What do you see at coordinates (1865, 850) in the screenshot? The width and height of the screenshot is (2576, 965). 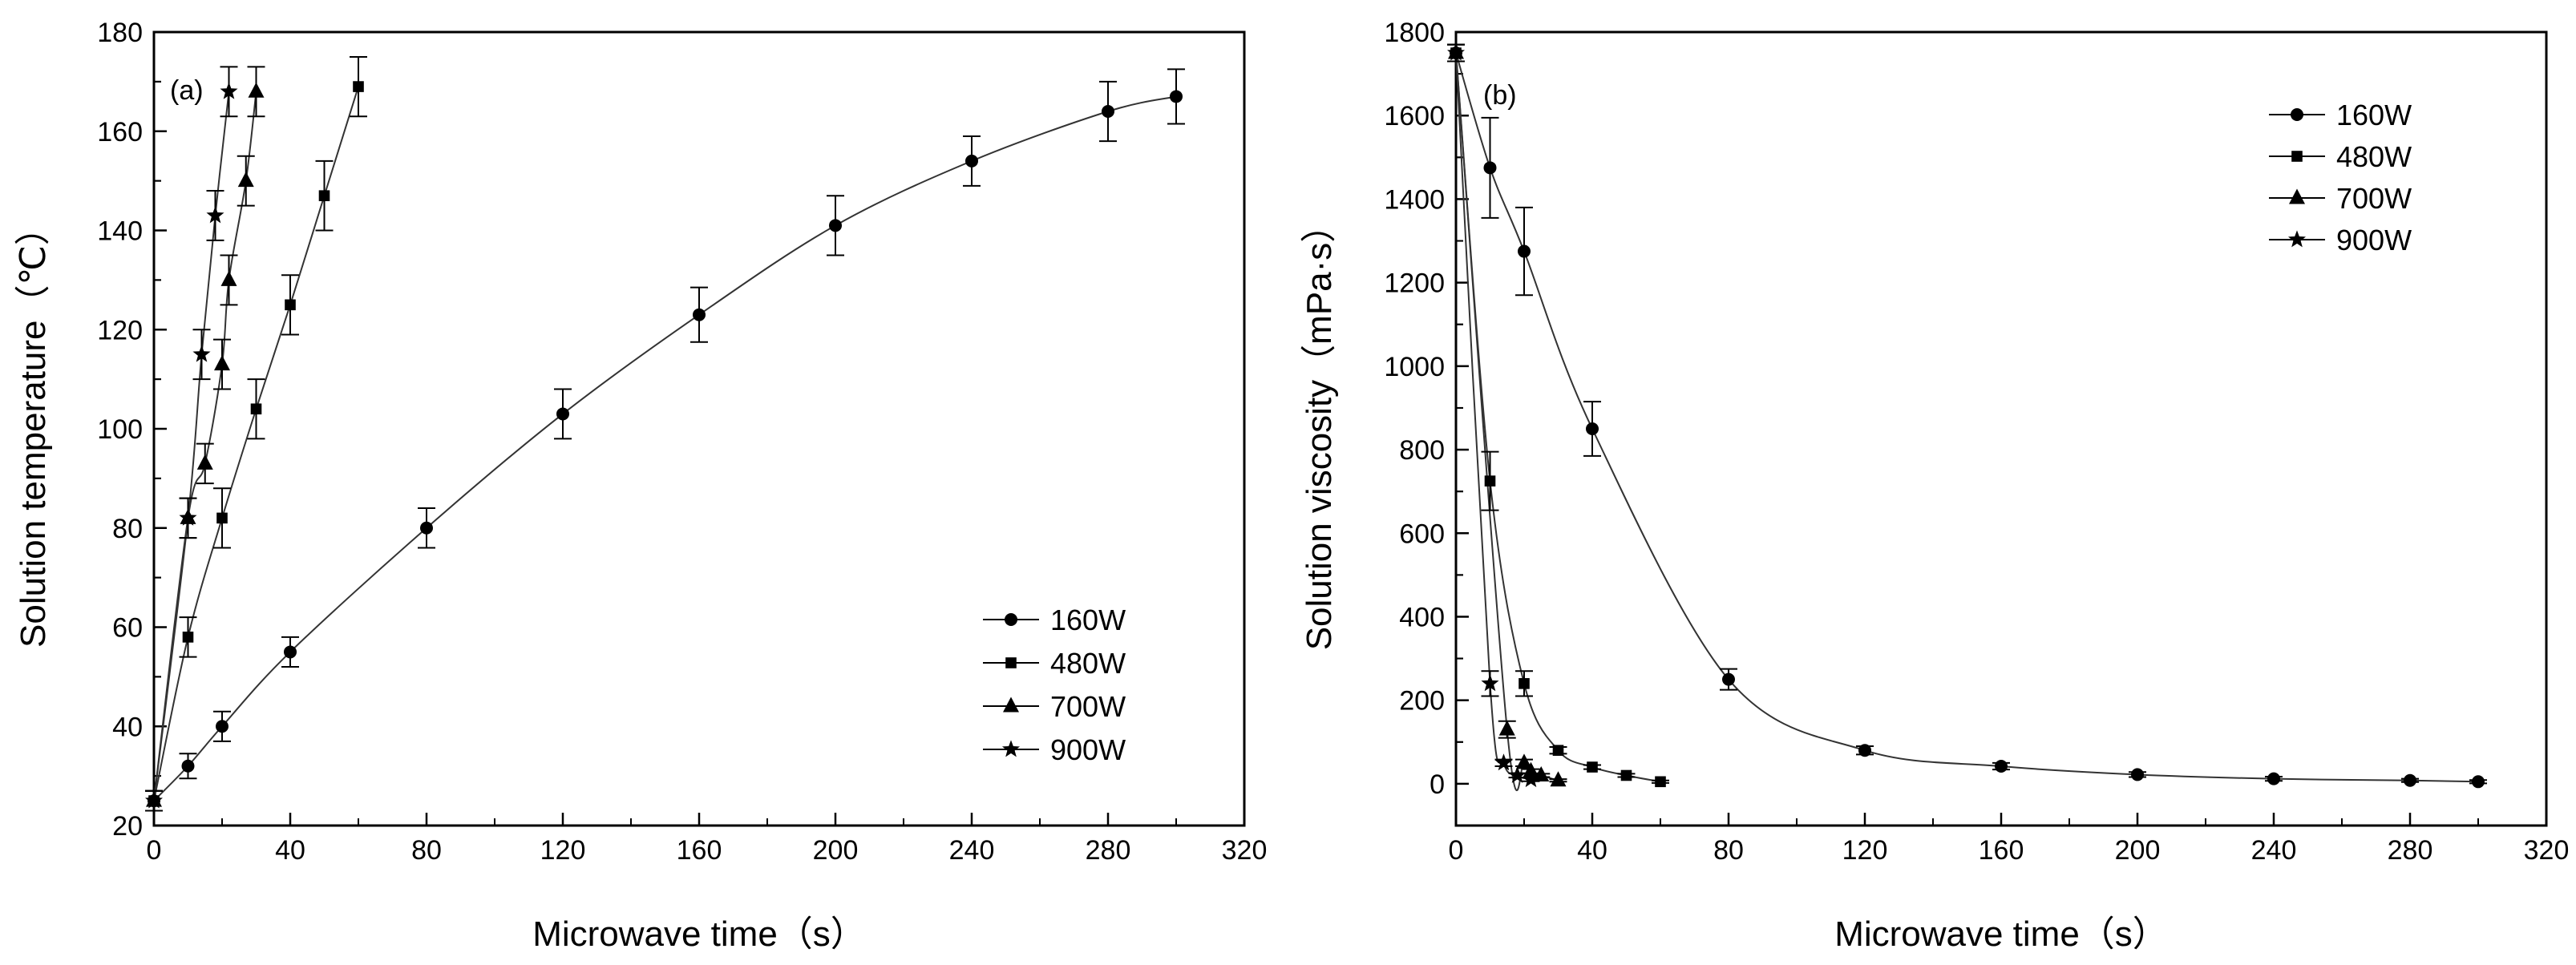 I see `x-tick-label: 120` at bounding box center [1865, 850].